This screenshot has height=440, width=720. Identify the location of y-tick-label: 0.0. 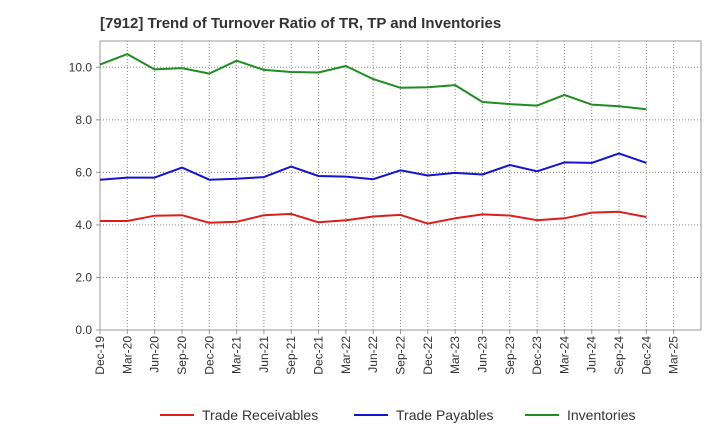
(83, 330).